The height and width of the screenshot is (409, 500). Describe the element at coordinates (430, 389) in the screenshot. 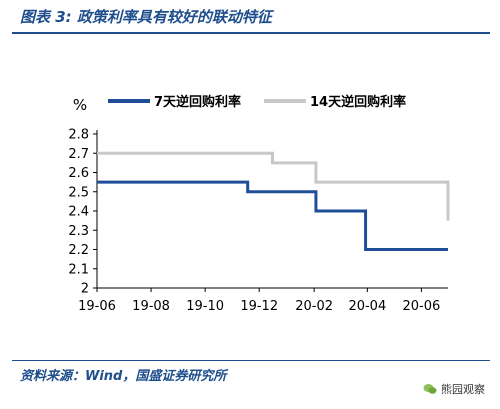

I see `wechat-icon` at that location.